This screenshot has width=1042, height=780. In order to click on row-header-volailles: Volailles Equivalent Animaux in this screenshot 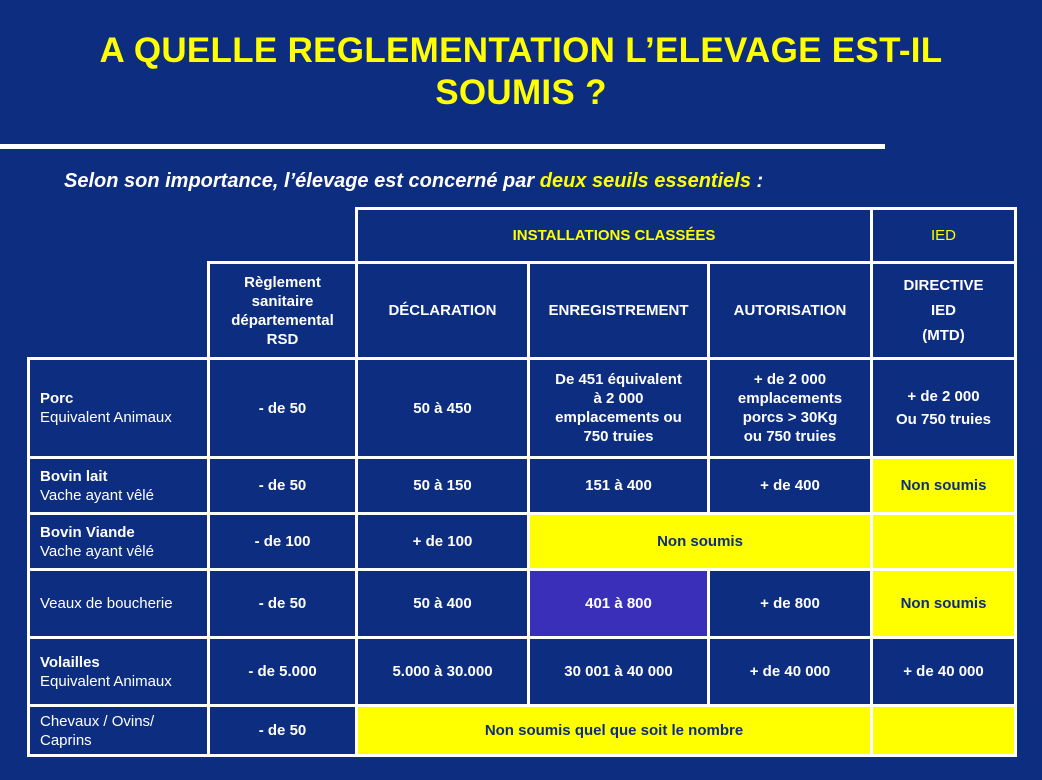, I will do `click(118, 671)`.